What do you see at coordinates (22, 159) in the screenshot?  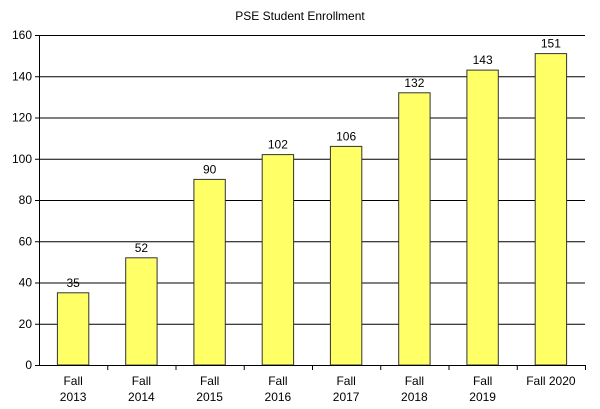 I see `y-tick-label: 100` at bounding box center [22, 159].